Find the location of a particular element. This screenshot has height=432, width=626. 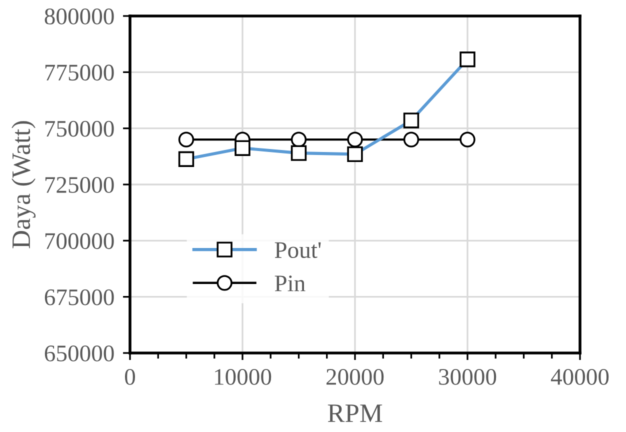

y-tick-label: 775000 is located at coordinates (79, 72).